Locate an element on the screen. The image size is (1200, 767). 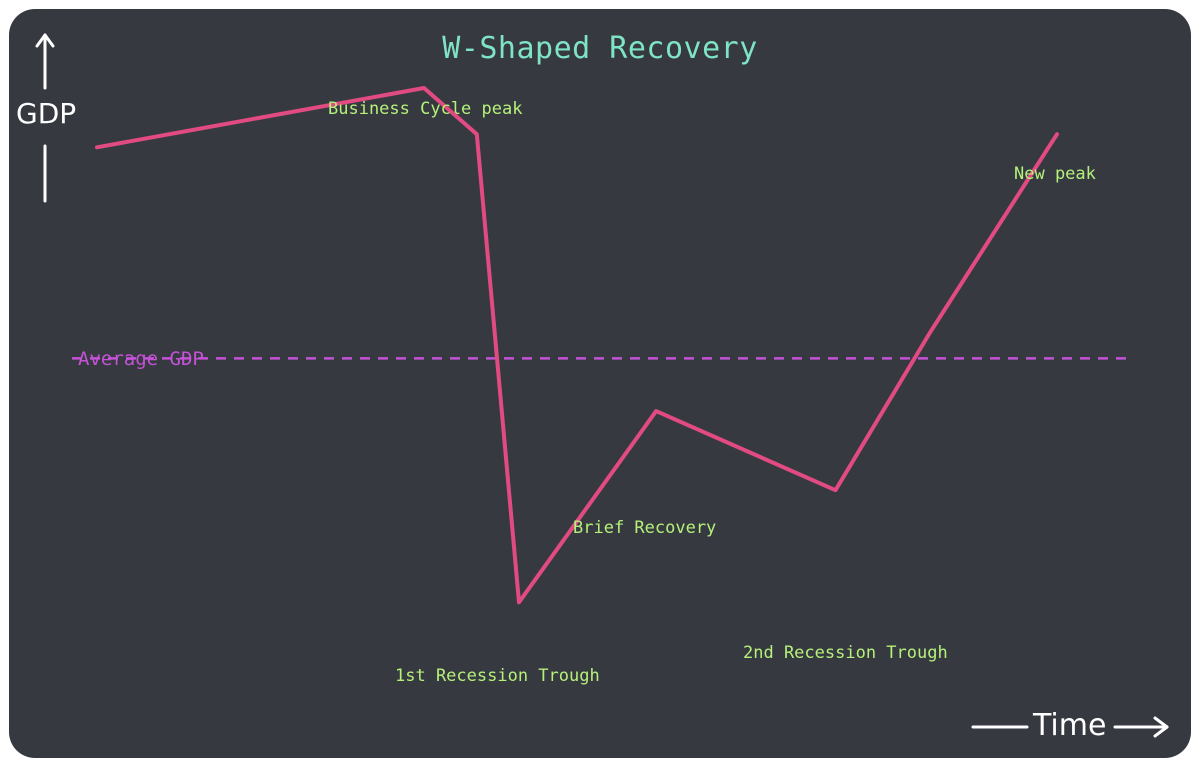
x-axis-label: Time is located at coordinates (1070, 725).